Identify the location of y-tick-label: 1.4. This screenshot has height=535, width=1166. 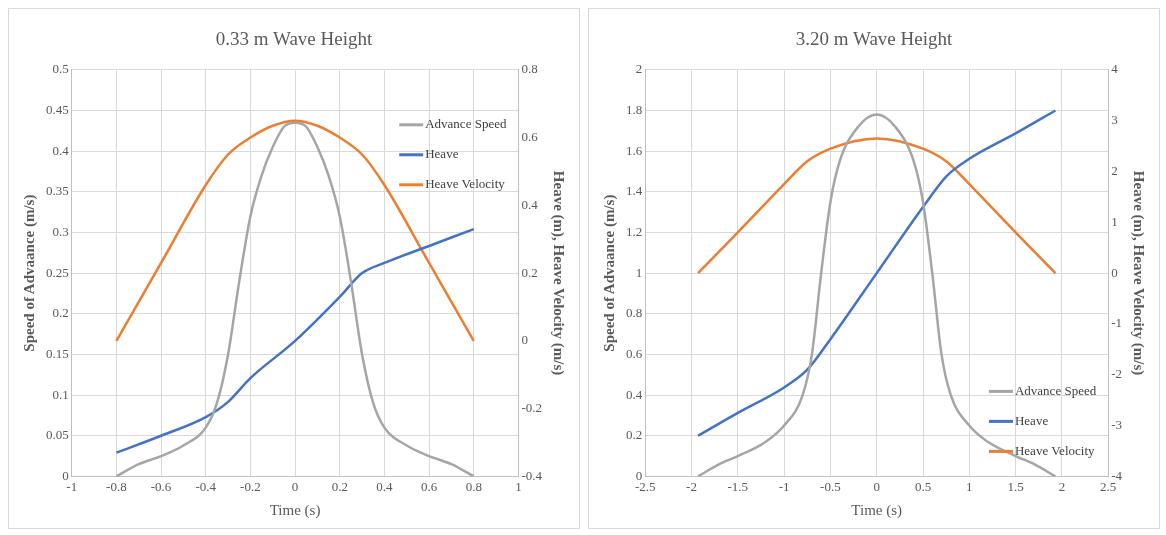
(634, 191).